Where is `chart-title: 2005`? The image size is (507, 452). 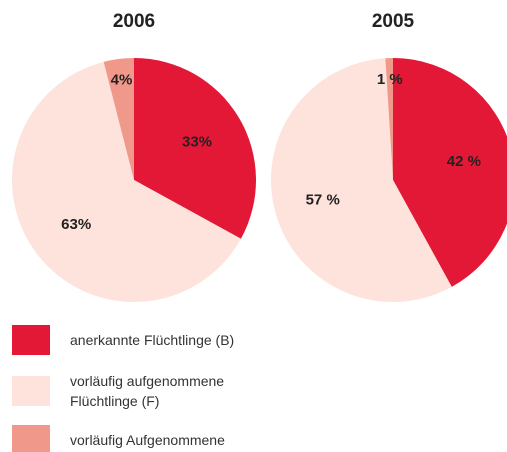
chart-title: 2005 is located at coordinates (393, 21).